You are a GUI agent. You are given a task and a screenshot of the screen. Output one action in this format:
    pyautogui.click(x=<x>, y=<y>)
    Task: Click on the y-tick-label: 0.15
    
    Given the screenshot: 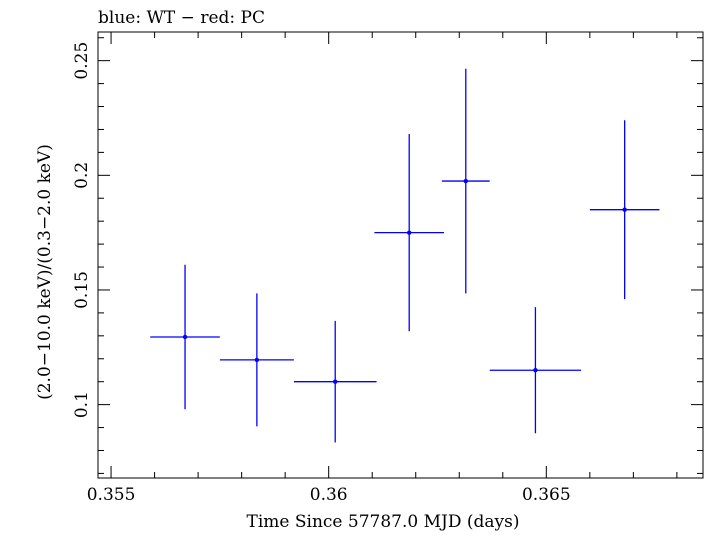 What is the action you would take?
    pyautogui.click(x=82, y=290)
    